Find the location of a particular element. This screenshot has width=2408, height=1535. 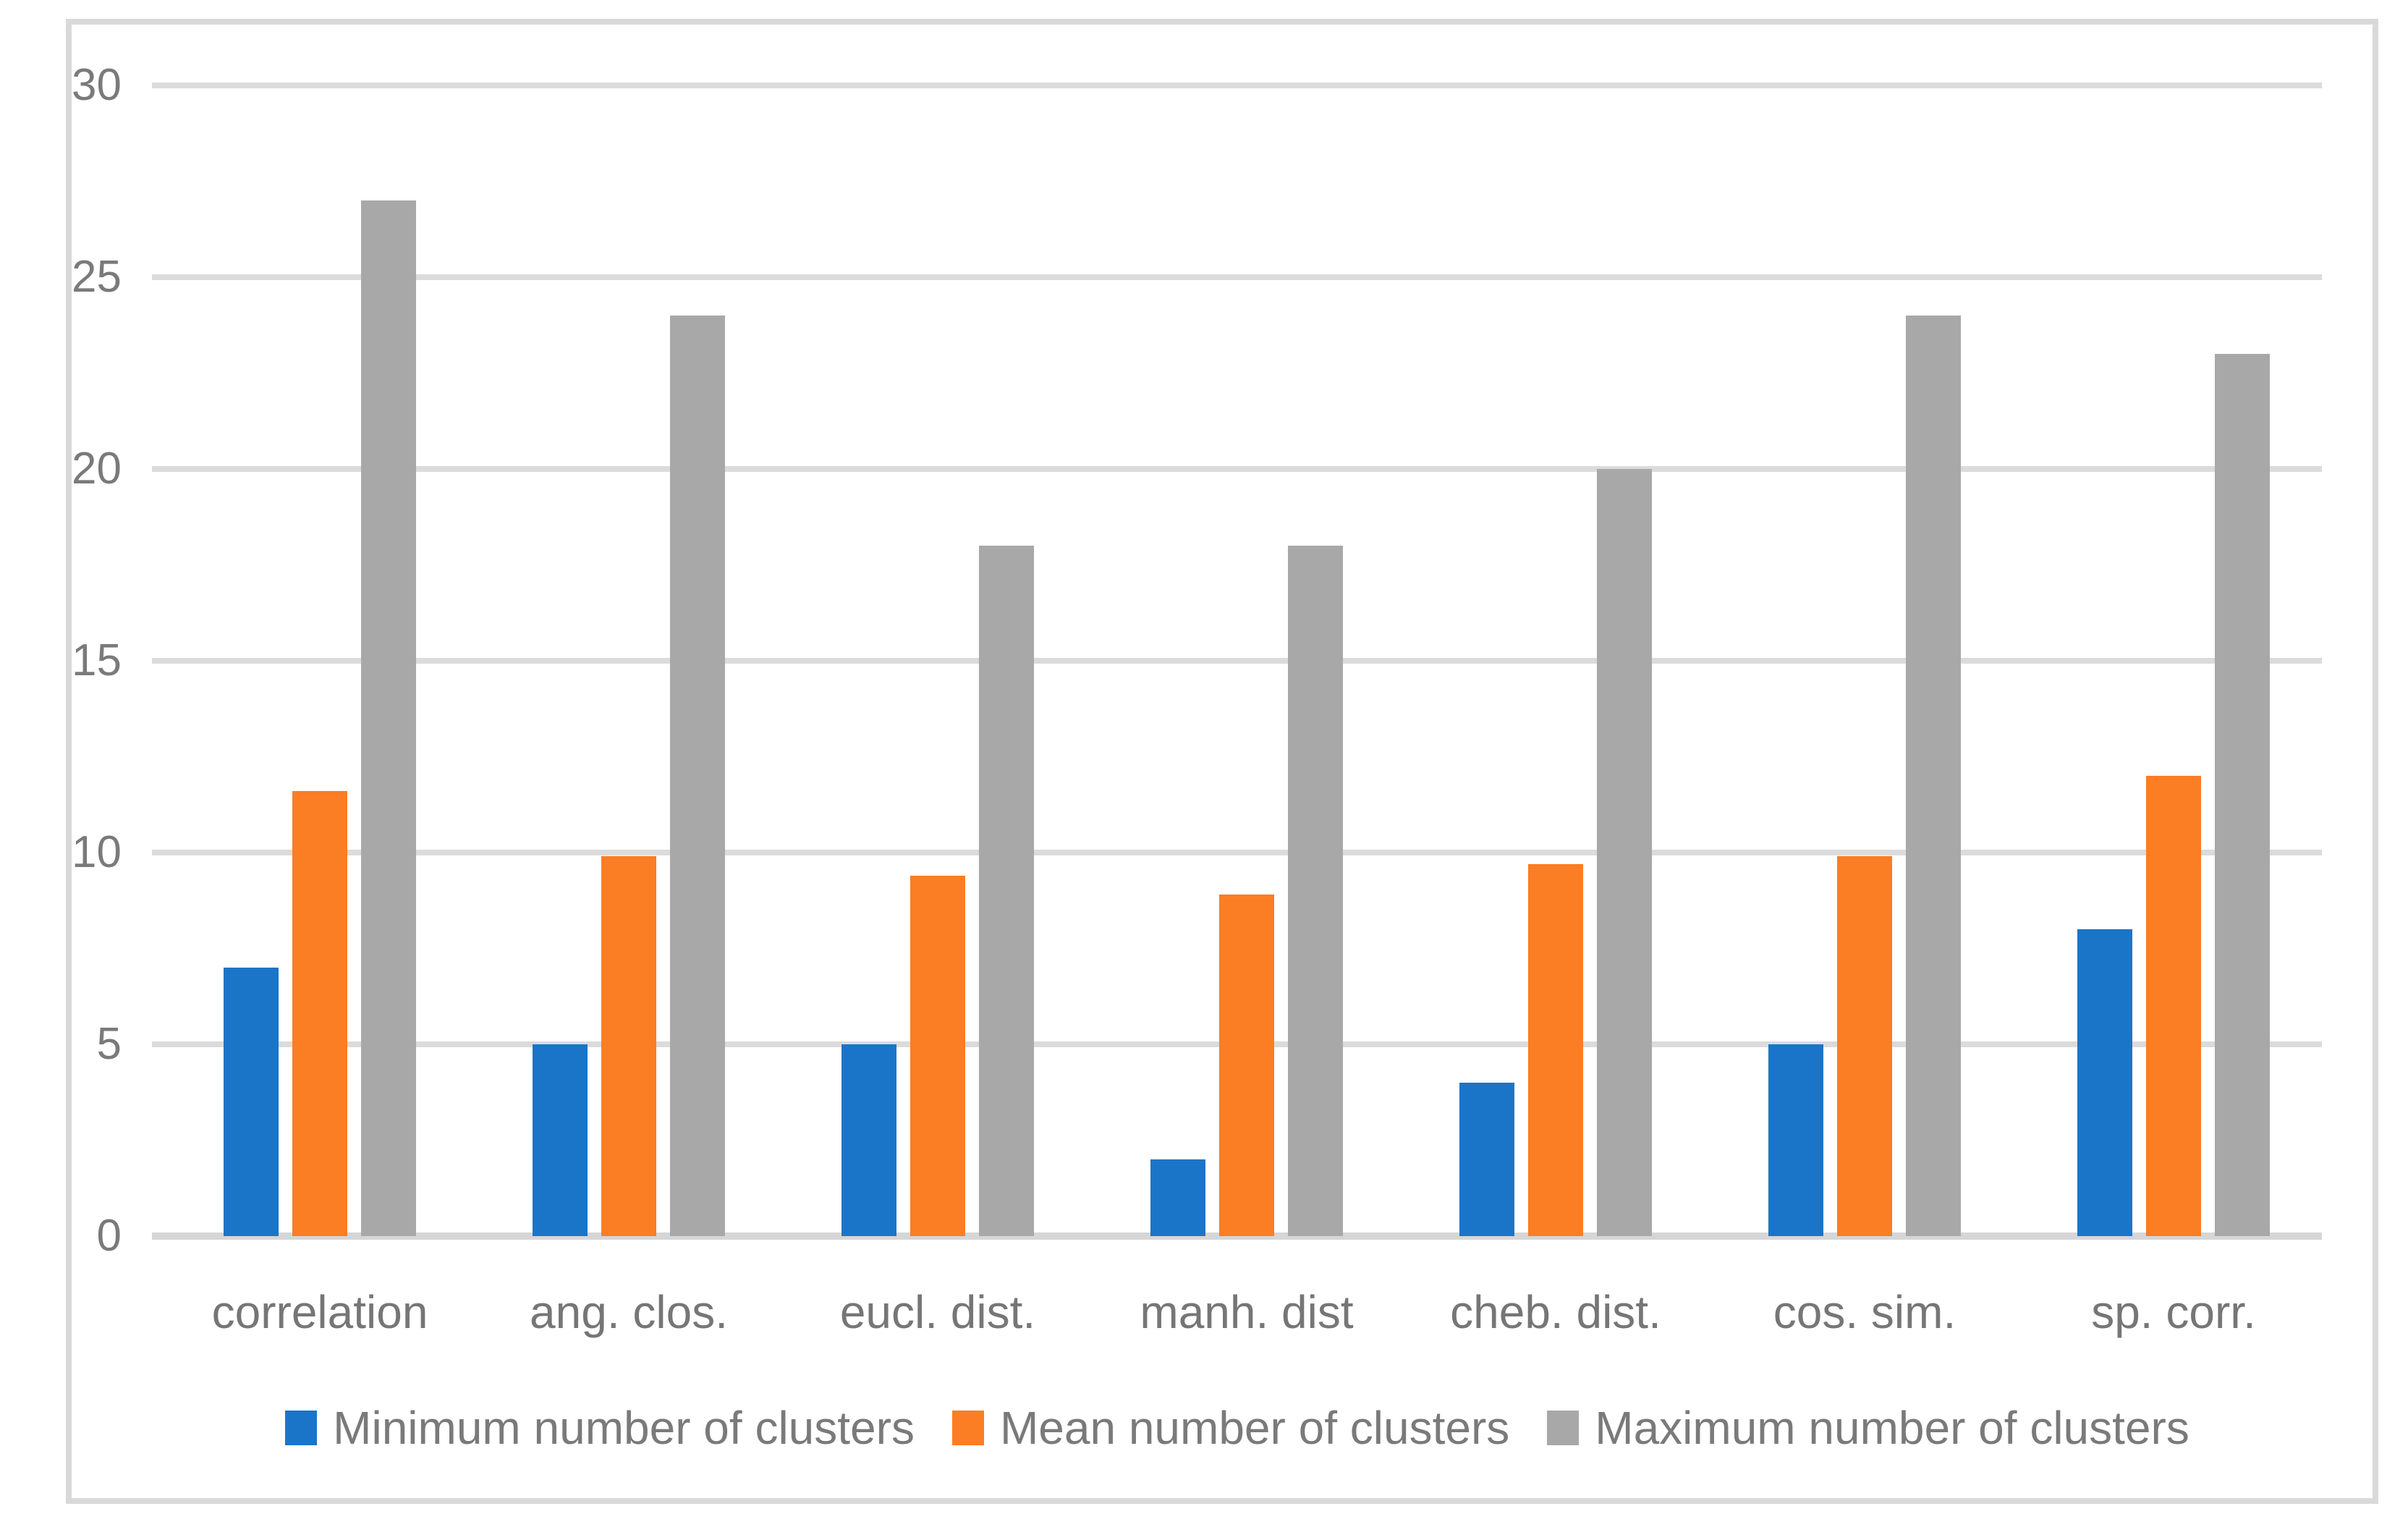

legend-item-minimum: Minimum number of clusters is located at coordinates (600, 1428).